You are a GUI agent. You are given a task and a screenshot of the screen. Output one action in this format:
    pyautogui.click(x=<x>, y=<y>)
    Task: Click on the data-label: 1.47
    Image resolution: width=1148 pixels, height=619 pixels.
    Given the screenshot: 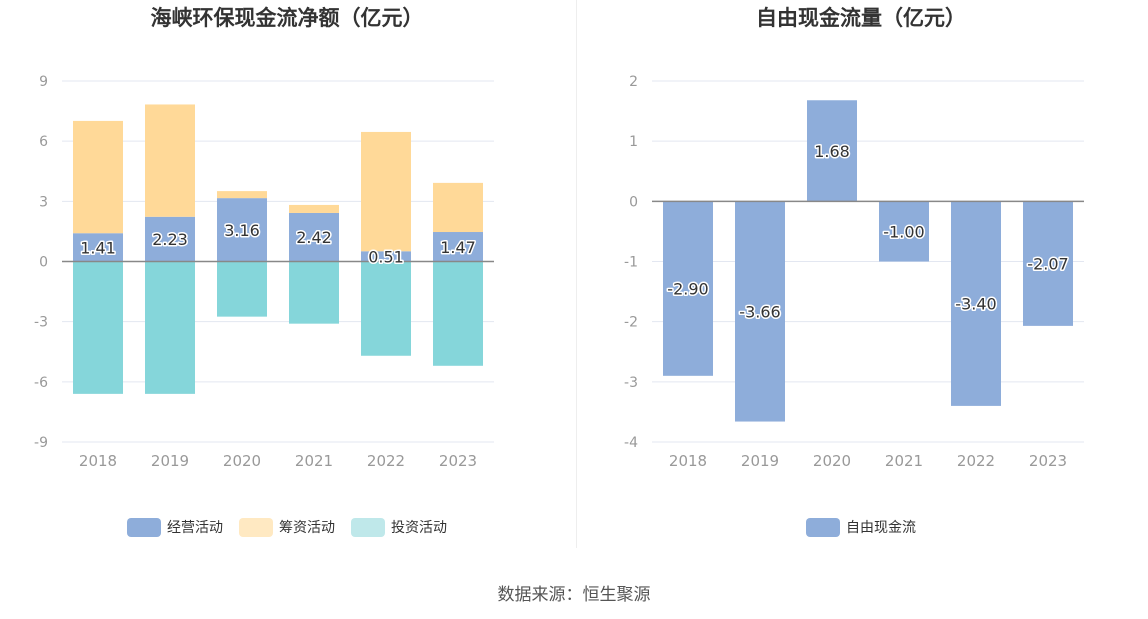 What is the action you would take?
    pyautogui.click(x=458, y=247)
    